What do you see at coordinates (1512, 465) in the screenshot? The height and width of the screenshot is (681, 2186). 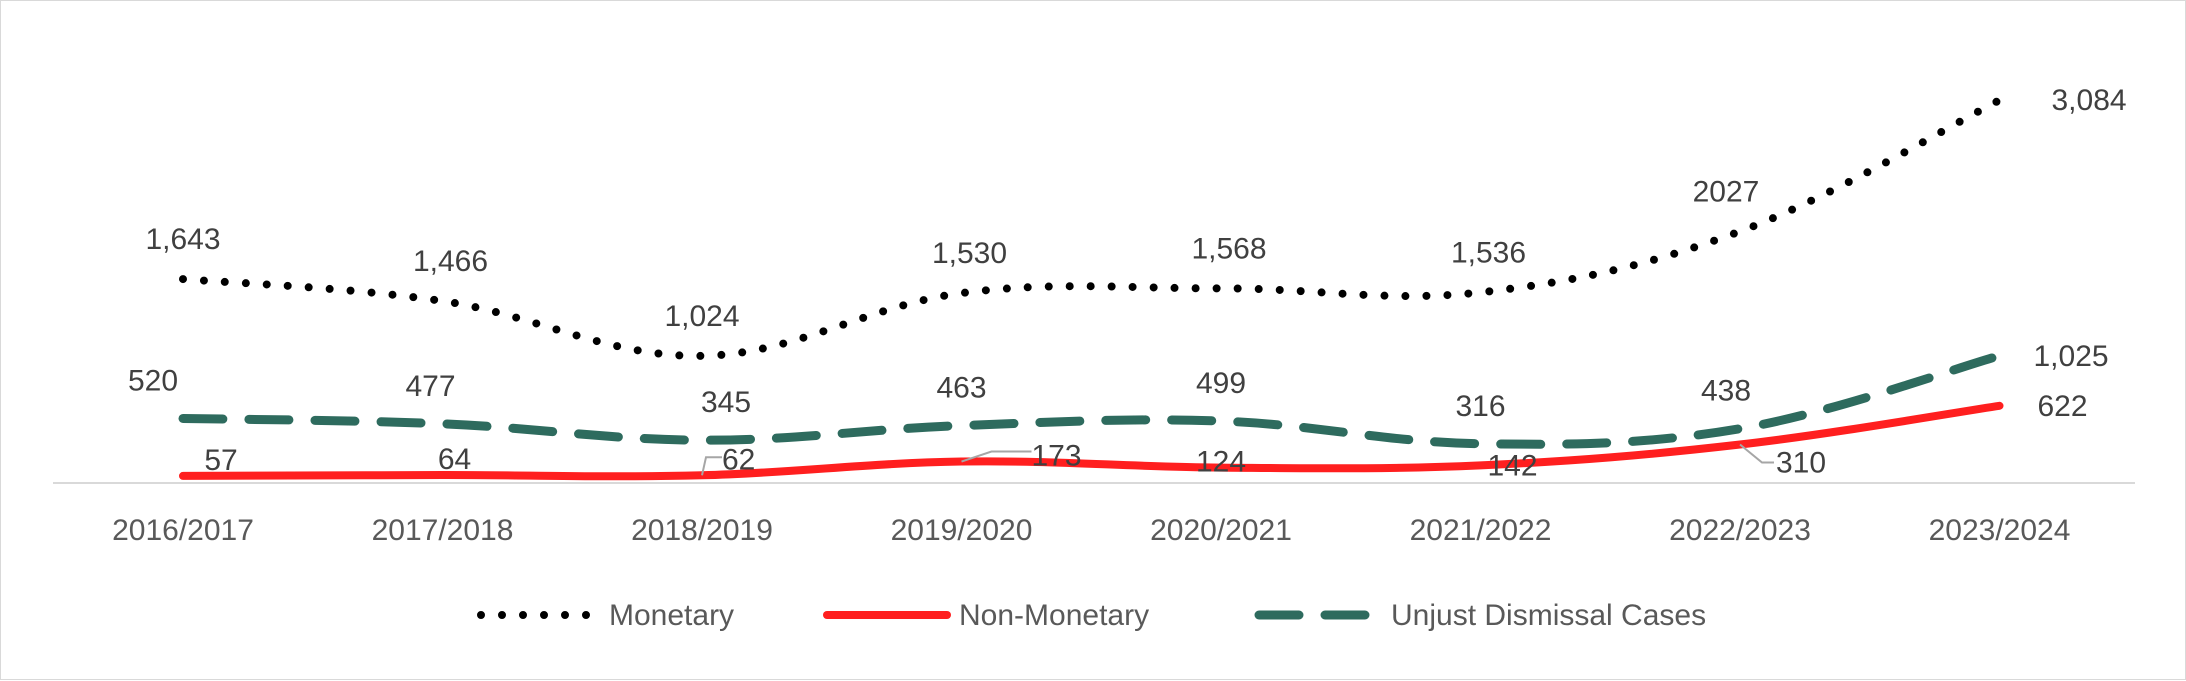 I see `data-label: 142` at bounding box center [1512, 465].